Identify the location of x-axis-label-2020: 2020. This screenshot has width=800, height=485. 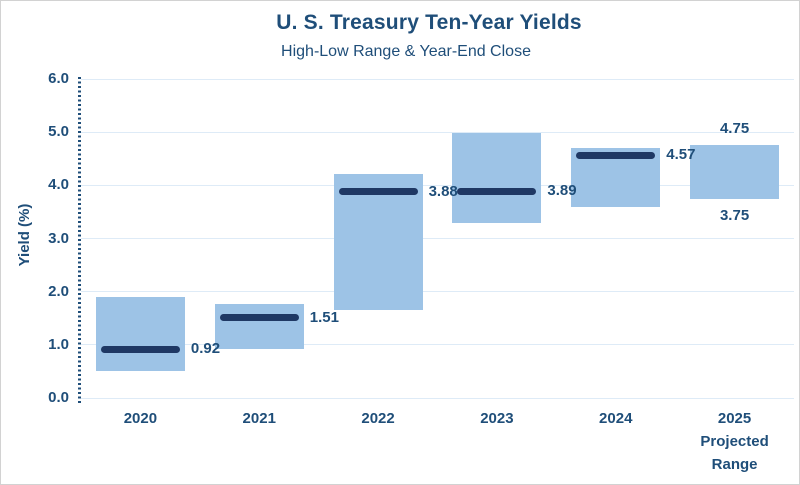
(140, 418).